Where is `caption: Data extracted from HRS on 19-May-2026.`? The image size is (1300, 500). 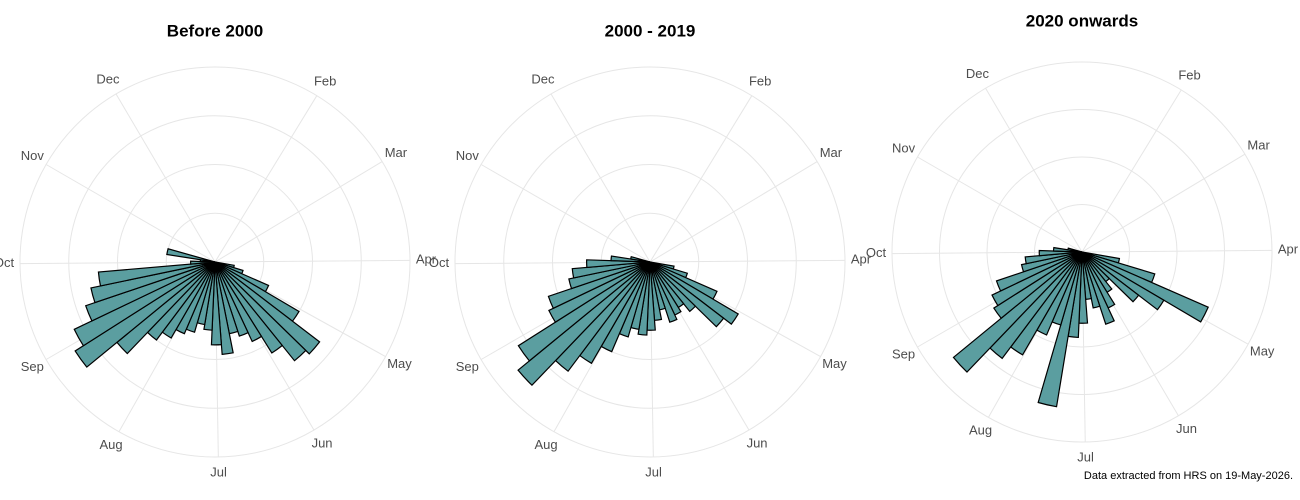 caption: Data extracted from HRS on 19-May-2026. is located at coordinates (1188, 476).